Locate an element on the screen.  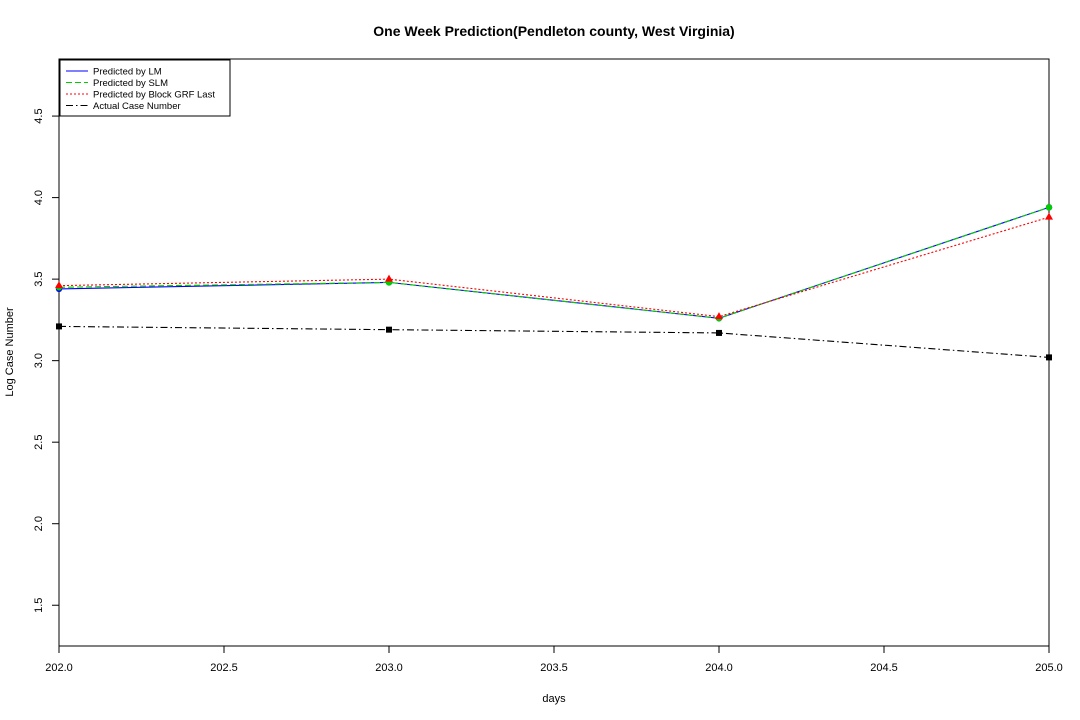
x-tick-label: 202.0 is located at coordinates (59, 668).